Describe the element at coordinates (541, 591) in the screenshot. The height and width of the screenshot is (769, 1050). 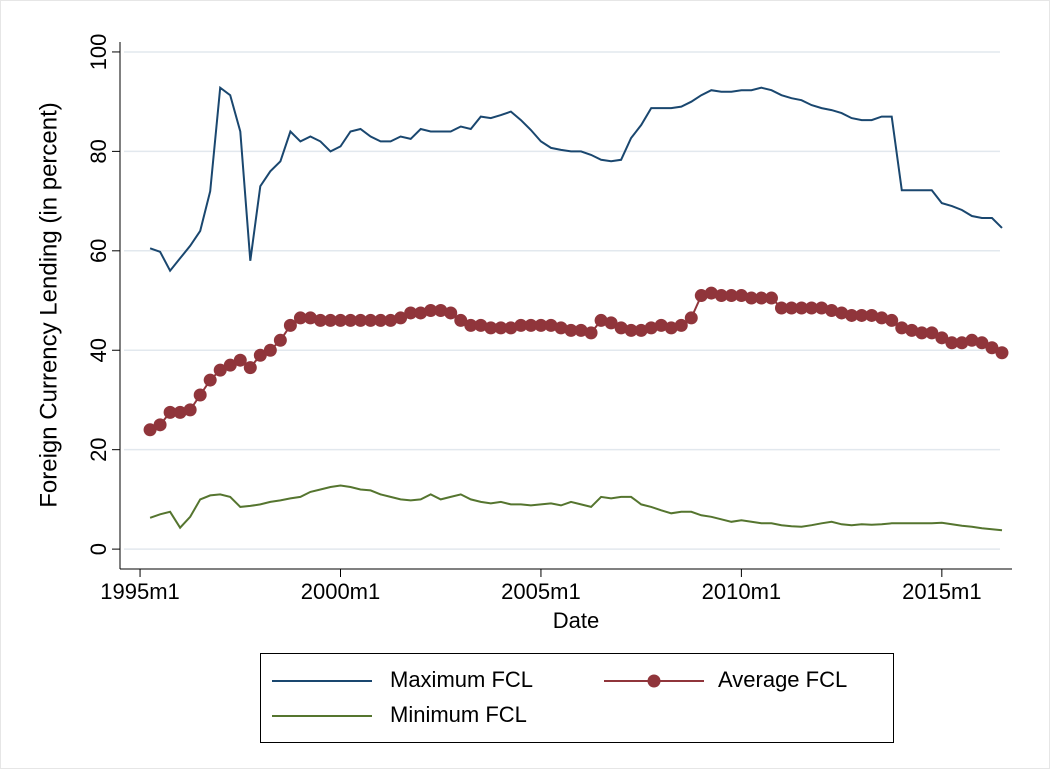
I see `x-tick-label: 2005m1` at that location.